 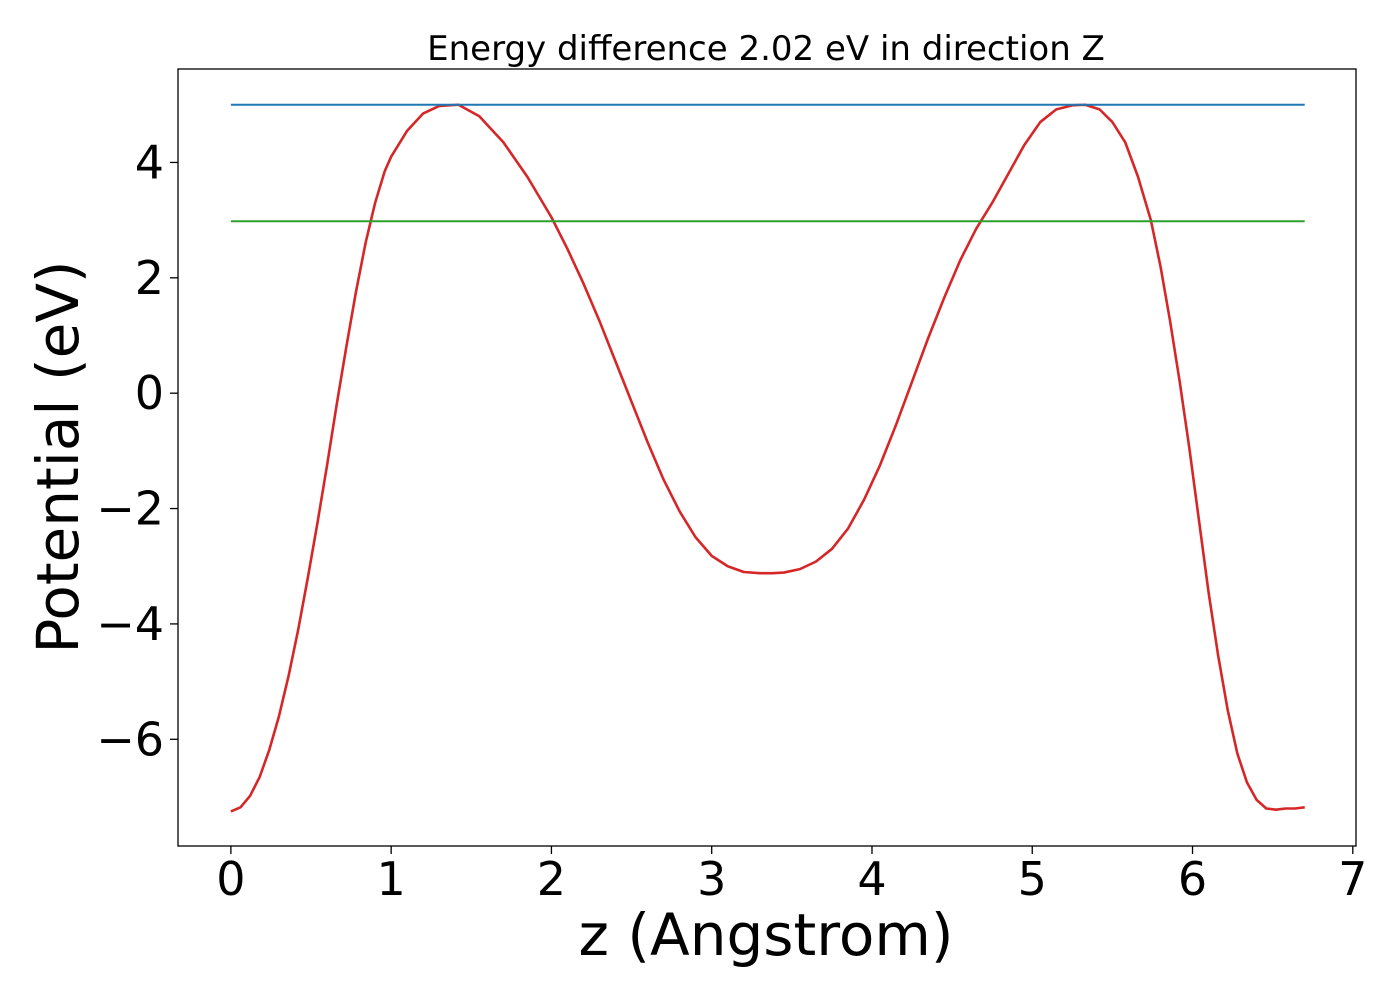 What do you see at coordinates (391, 879) in the screenshot?
I see `x-tick-label: 1` at bounding box center [391, 879].